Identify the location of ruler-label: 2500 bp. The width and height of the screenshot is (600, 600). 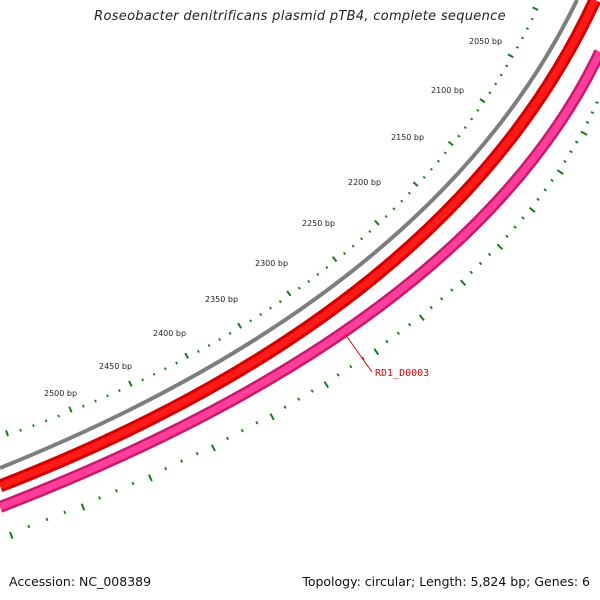
(60, 393).